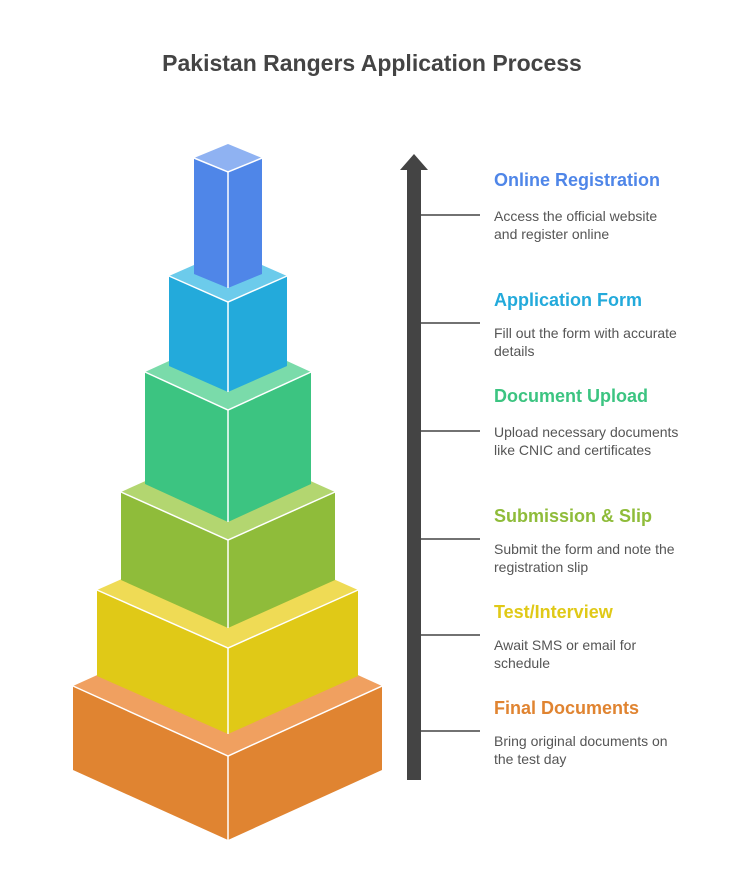  I want to click on step-title-submission-slip: Submission & Slip, so click(573, 516).